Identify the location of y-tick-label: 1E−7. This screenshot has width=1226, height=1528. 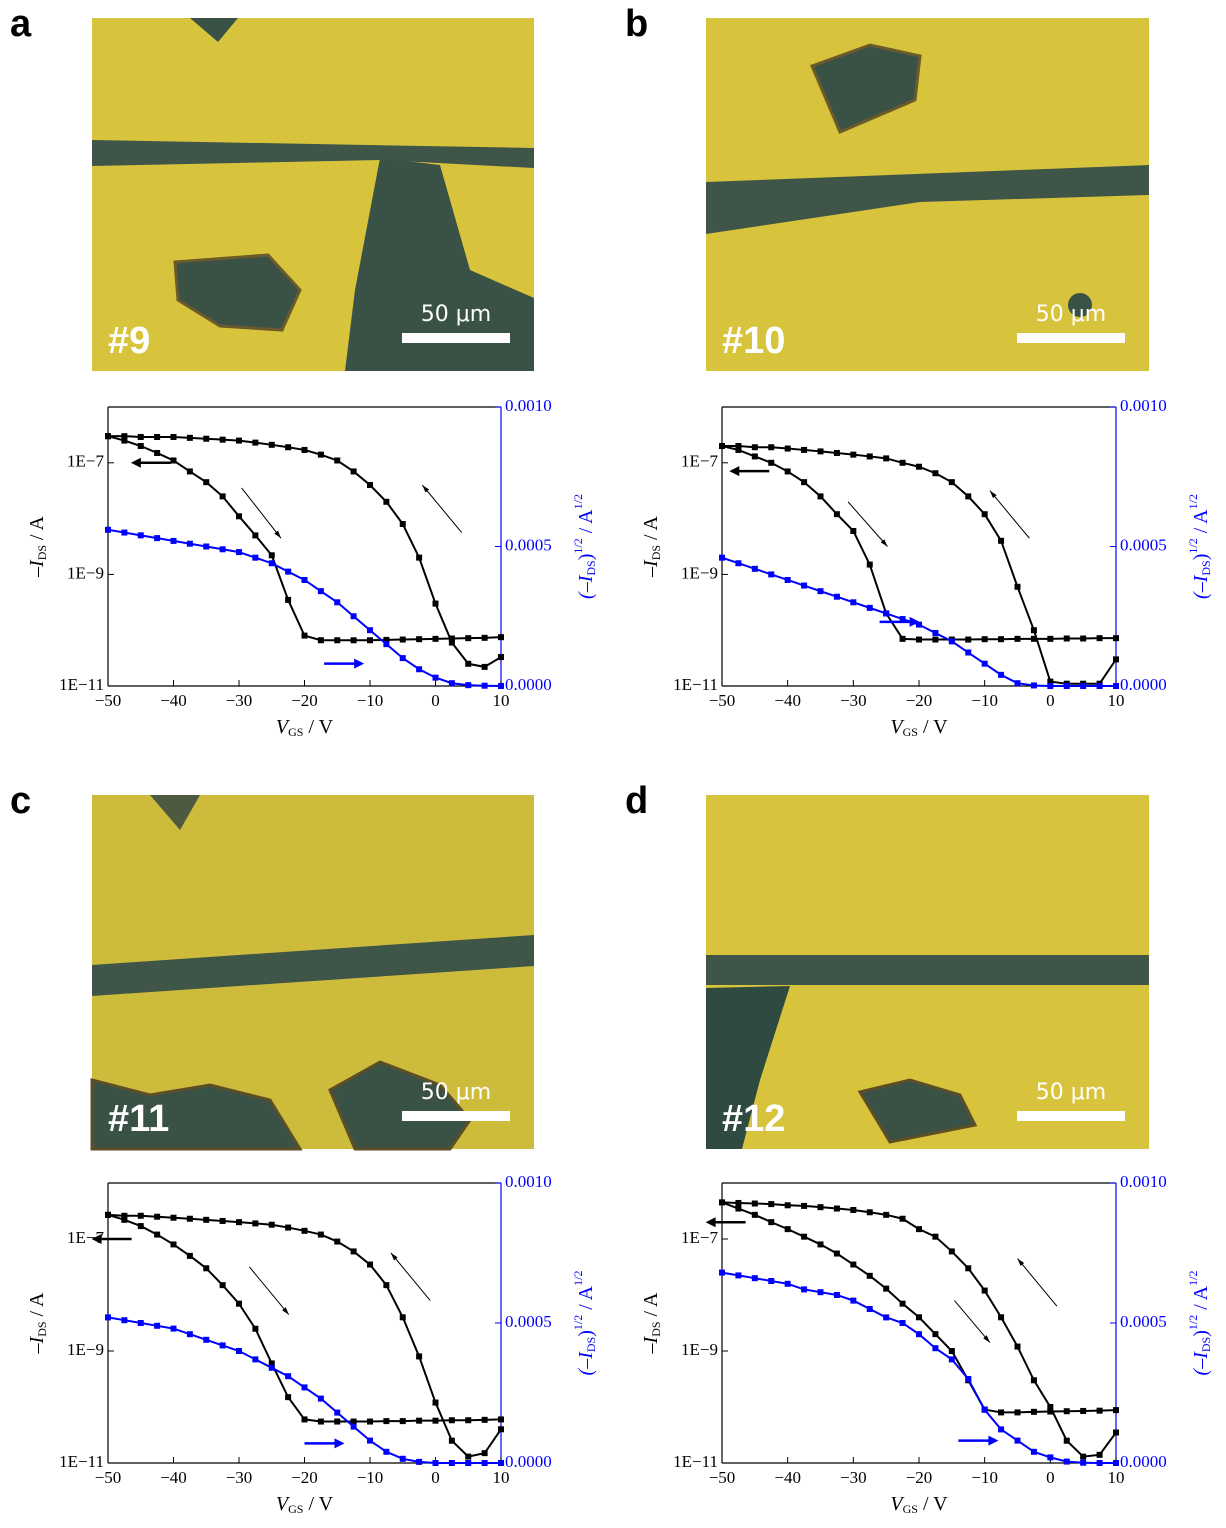
(699, 461).